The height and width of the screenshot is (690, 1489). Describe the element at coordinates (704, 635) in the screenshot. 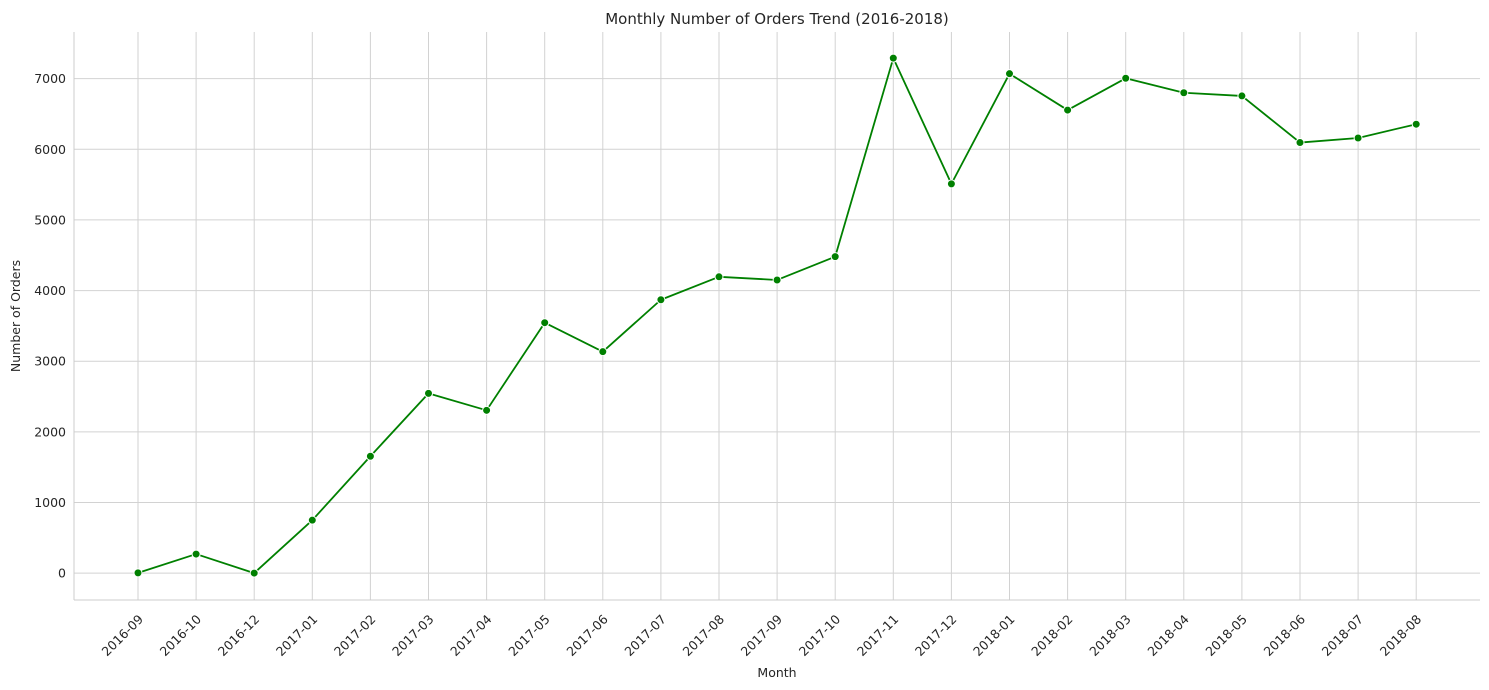

I see `x-tick-label: 2017-08` at that location.